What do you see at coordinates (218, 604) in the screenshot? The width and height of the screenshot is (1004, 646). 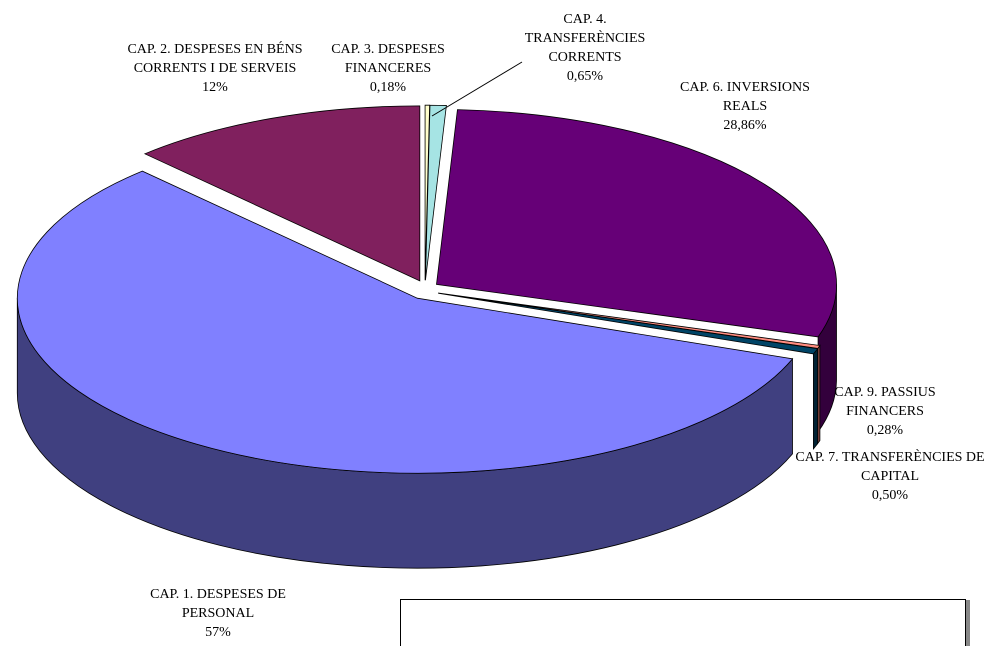 I see `category-name: CAP. 1. DESPESES DE PERSONAL` at bounding box center [218, 604].